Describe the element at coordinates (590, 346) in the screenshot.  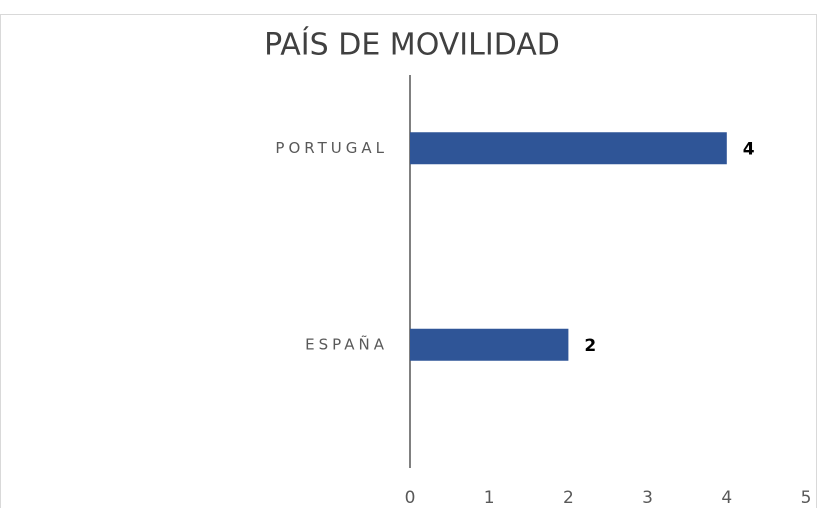
I see `data-label: 2` at that location.